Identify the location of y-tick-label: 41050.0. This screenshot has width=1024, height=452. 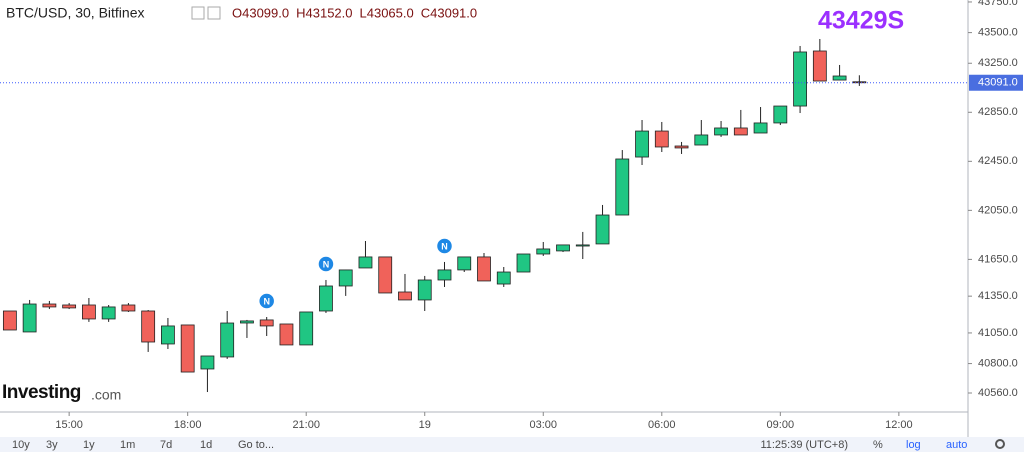
(998, 333).